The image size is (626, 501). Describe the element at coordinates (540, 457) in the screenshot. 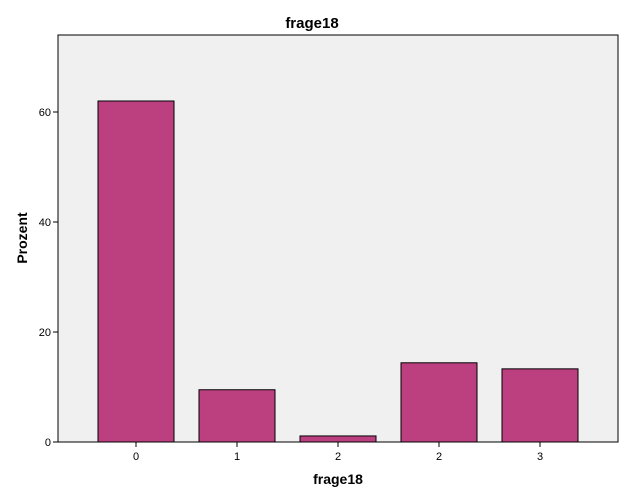

I see `x-tick-label: 3` at that location.